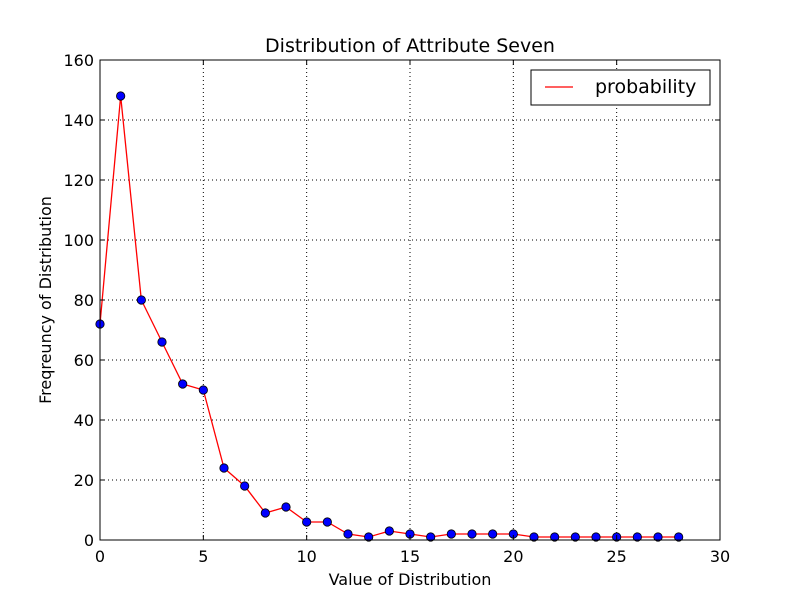  I want to click on x-tick-label: 15, so click(410, 556).